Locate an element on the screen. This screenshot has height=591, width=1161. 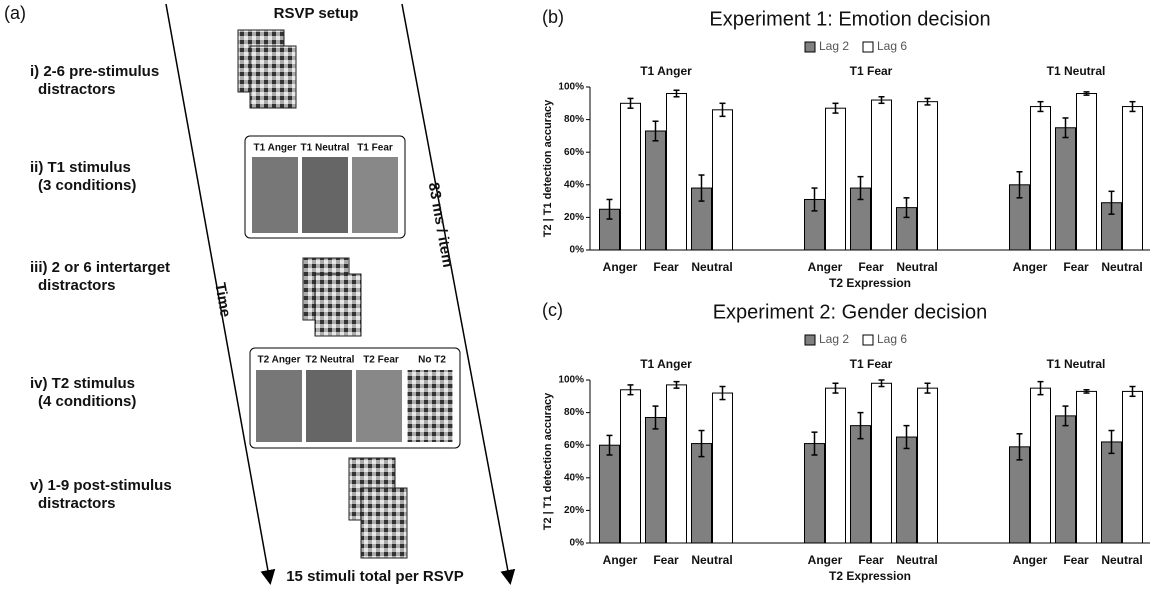
step-label: iv) T2 stimulus is located at coordinates (82, 383).